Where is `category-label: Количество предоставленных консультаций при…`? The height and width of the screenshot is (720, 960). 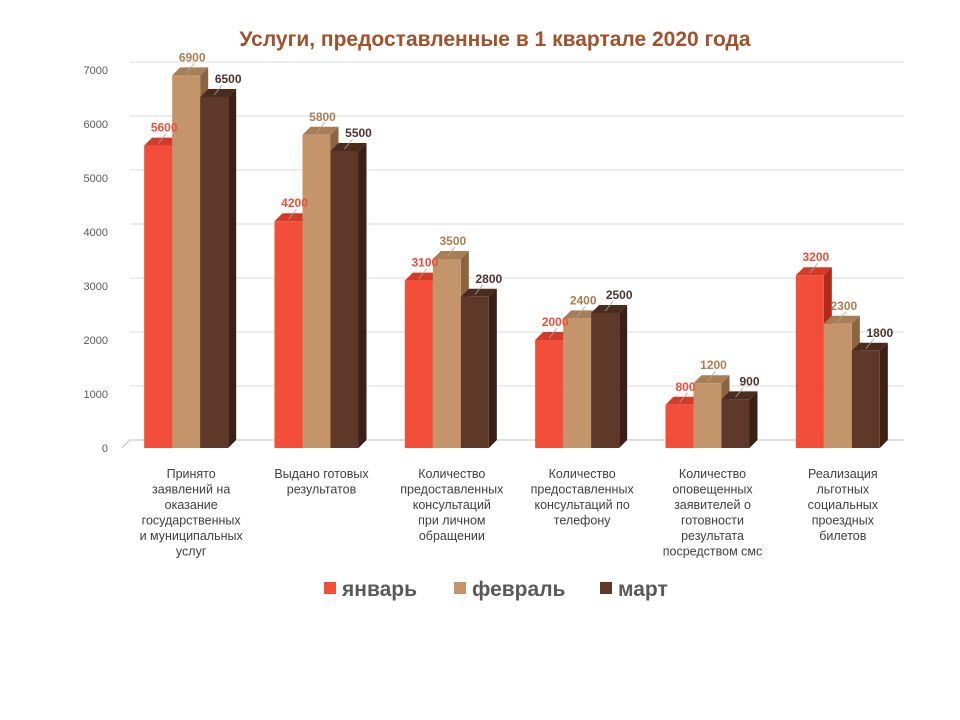 category-label: Количество предоставленных консультаций при… is located at coordinates (452, 505).